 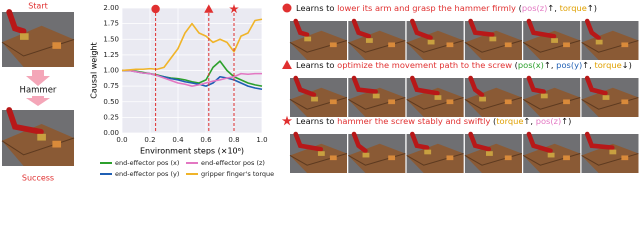 What do you see at coordinates (233, 163) in the screenshot?
I see `legend-label: end-effector pos (z)` at bounding box center [233, 163].